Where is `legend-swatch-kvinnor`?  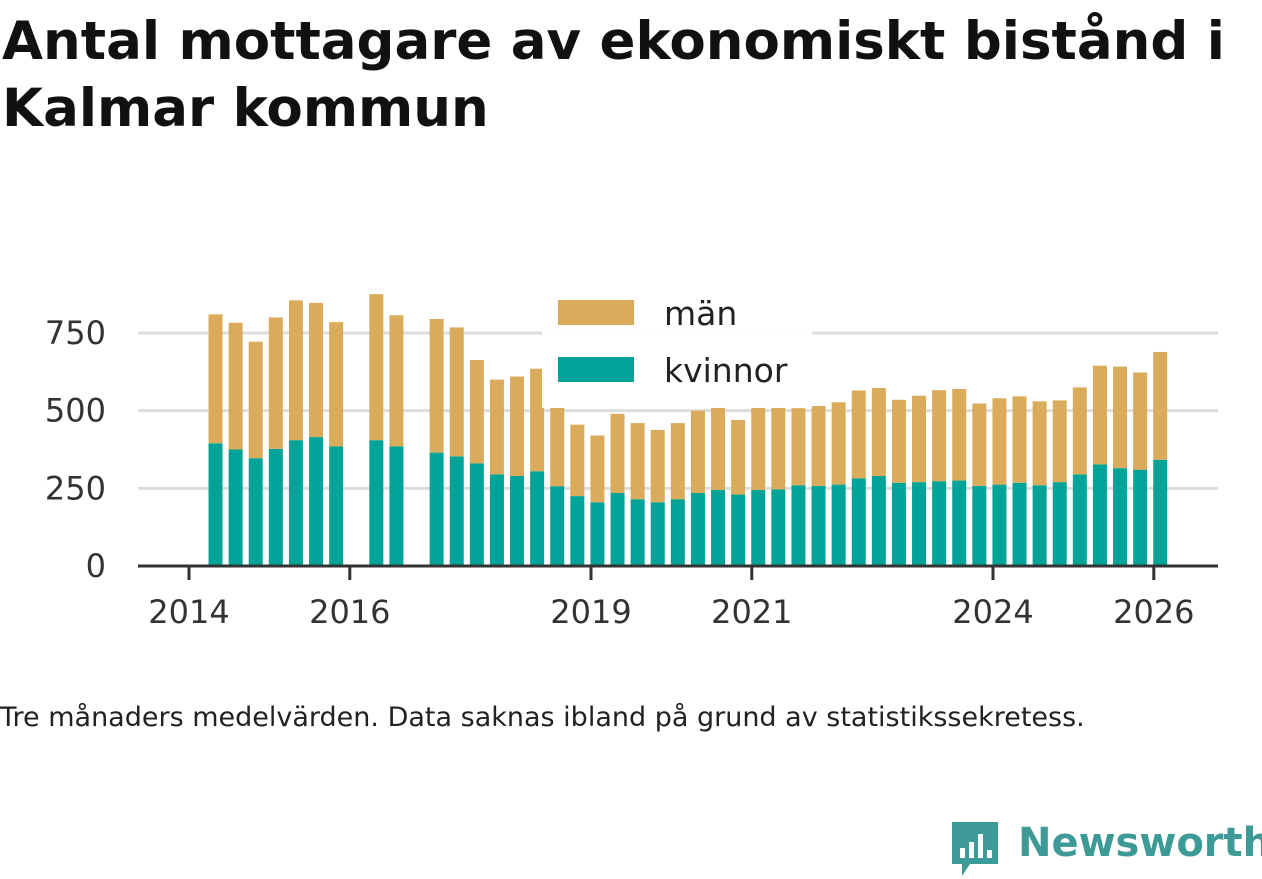
legend-swatch-kvinnor is located at coordinates (596, 369).